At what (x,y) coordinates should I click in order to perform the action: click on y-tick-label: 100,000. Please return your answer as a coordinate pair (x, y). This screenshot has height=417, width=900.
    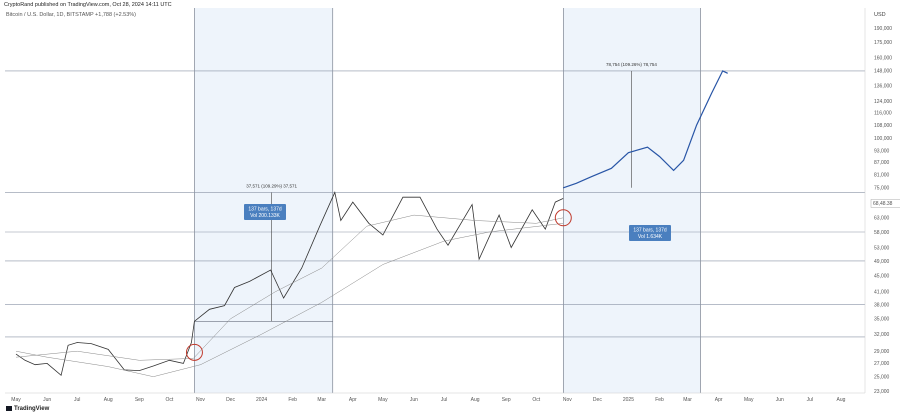
    Looking at the image, I should click on (883, 139).